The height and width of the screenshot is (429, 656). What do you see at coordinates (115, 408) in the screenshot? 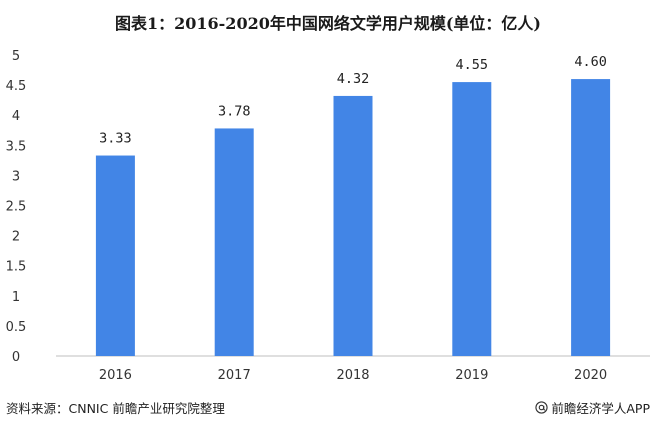
I see `source-note: 资料来源：CNNIC 前瞻产业研究院整理` at bounding box center [115, 408].